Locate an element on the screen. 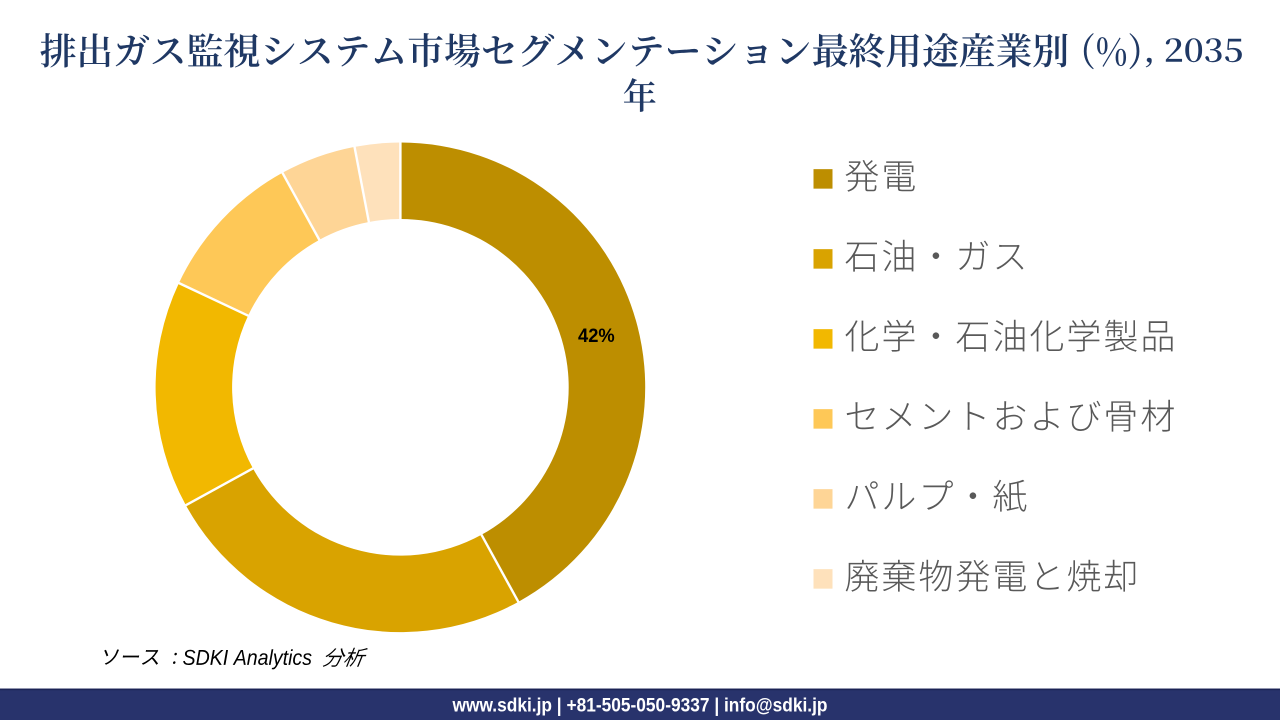 Image resolution: width=1280 pixels, height=720 pixels. svg-text: 42% is located at coordinates (596, 336).